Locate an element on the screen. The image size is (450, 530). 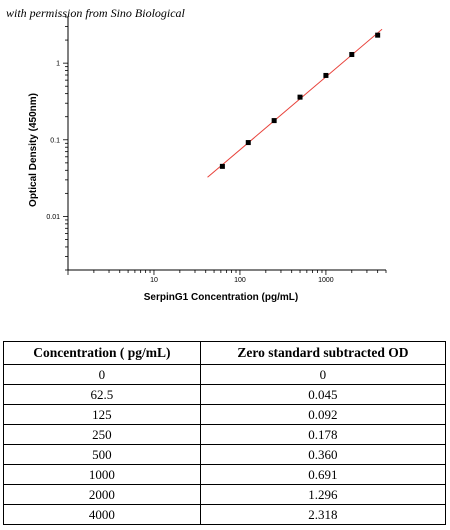
table-row: 62.5 0.045 is located at coordinates (225, 394).